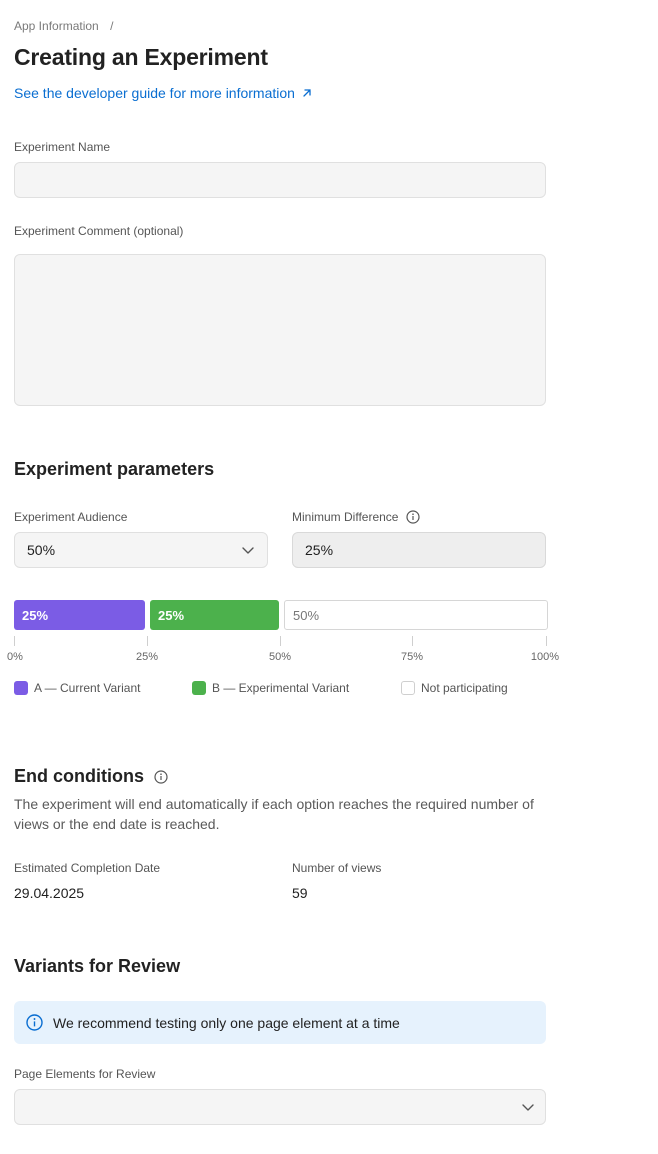 This screenshot has width=658, height=1154. I want to click on experiment-audience-label: Experiment Audience, so click(71, 517).